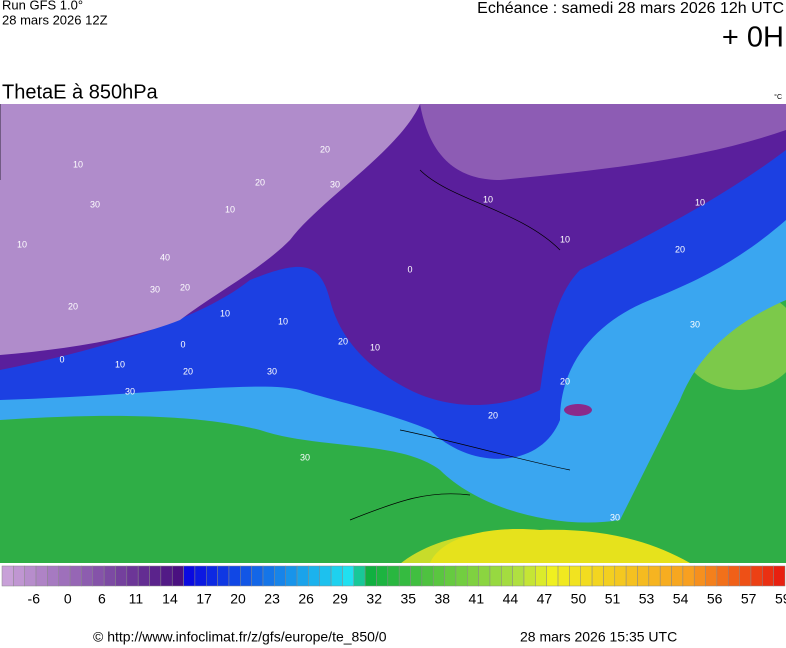 The height and width of the screenshot is (648, 786). What do you see at coordinates (511, 599) in the screenshot?
I see `colorbar-label: 44` at bounding box center [511, 599].